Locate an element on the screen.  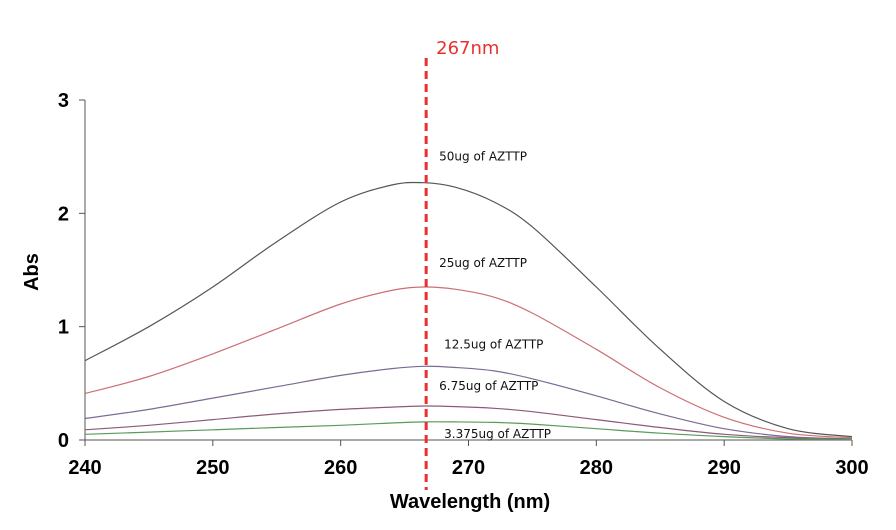
series-label: 25ug of AZTTP is located at coordinates (483, 263).